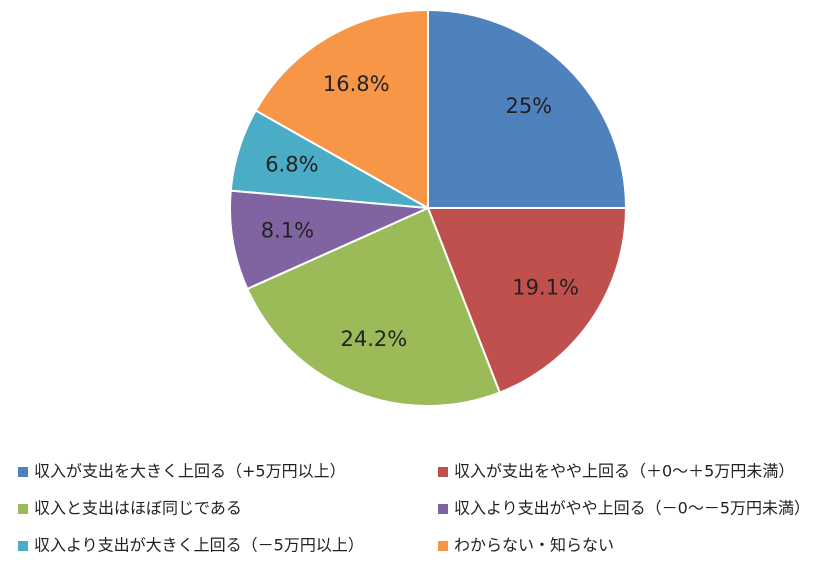 The height and width of the screenshot is (564, 840). I want to click on legend-label: わからない・知らない, so click(534, 545).